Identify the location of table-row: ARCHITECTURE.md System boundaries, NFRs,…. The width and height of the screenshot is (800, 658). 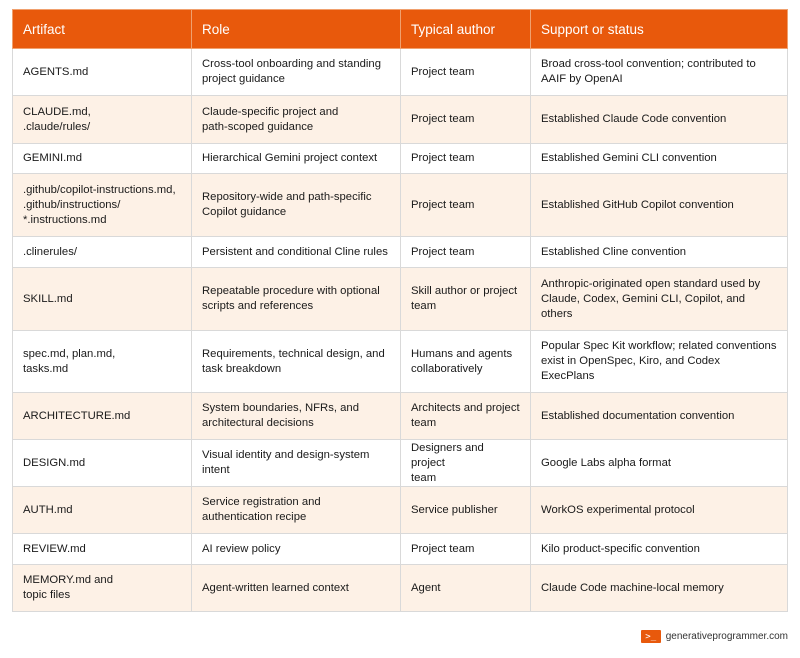
(400, 416).